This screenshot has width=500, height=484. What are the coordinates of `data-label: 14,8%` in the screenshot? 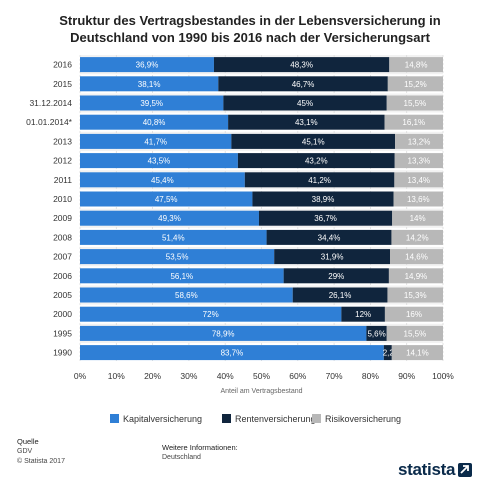 It's located at (416, 65).